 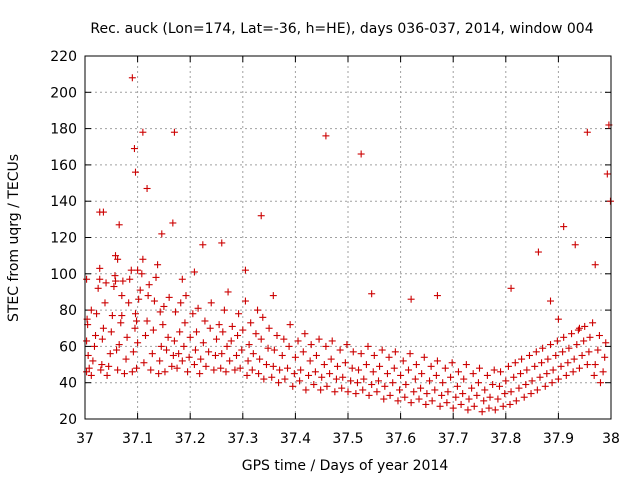 I want to click on x-tick-label: 37.4, so click(x=295, y=439).